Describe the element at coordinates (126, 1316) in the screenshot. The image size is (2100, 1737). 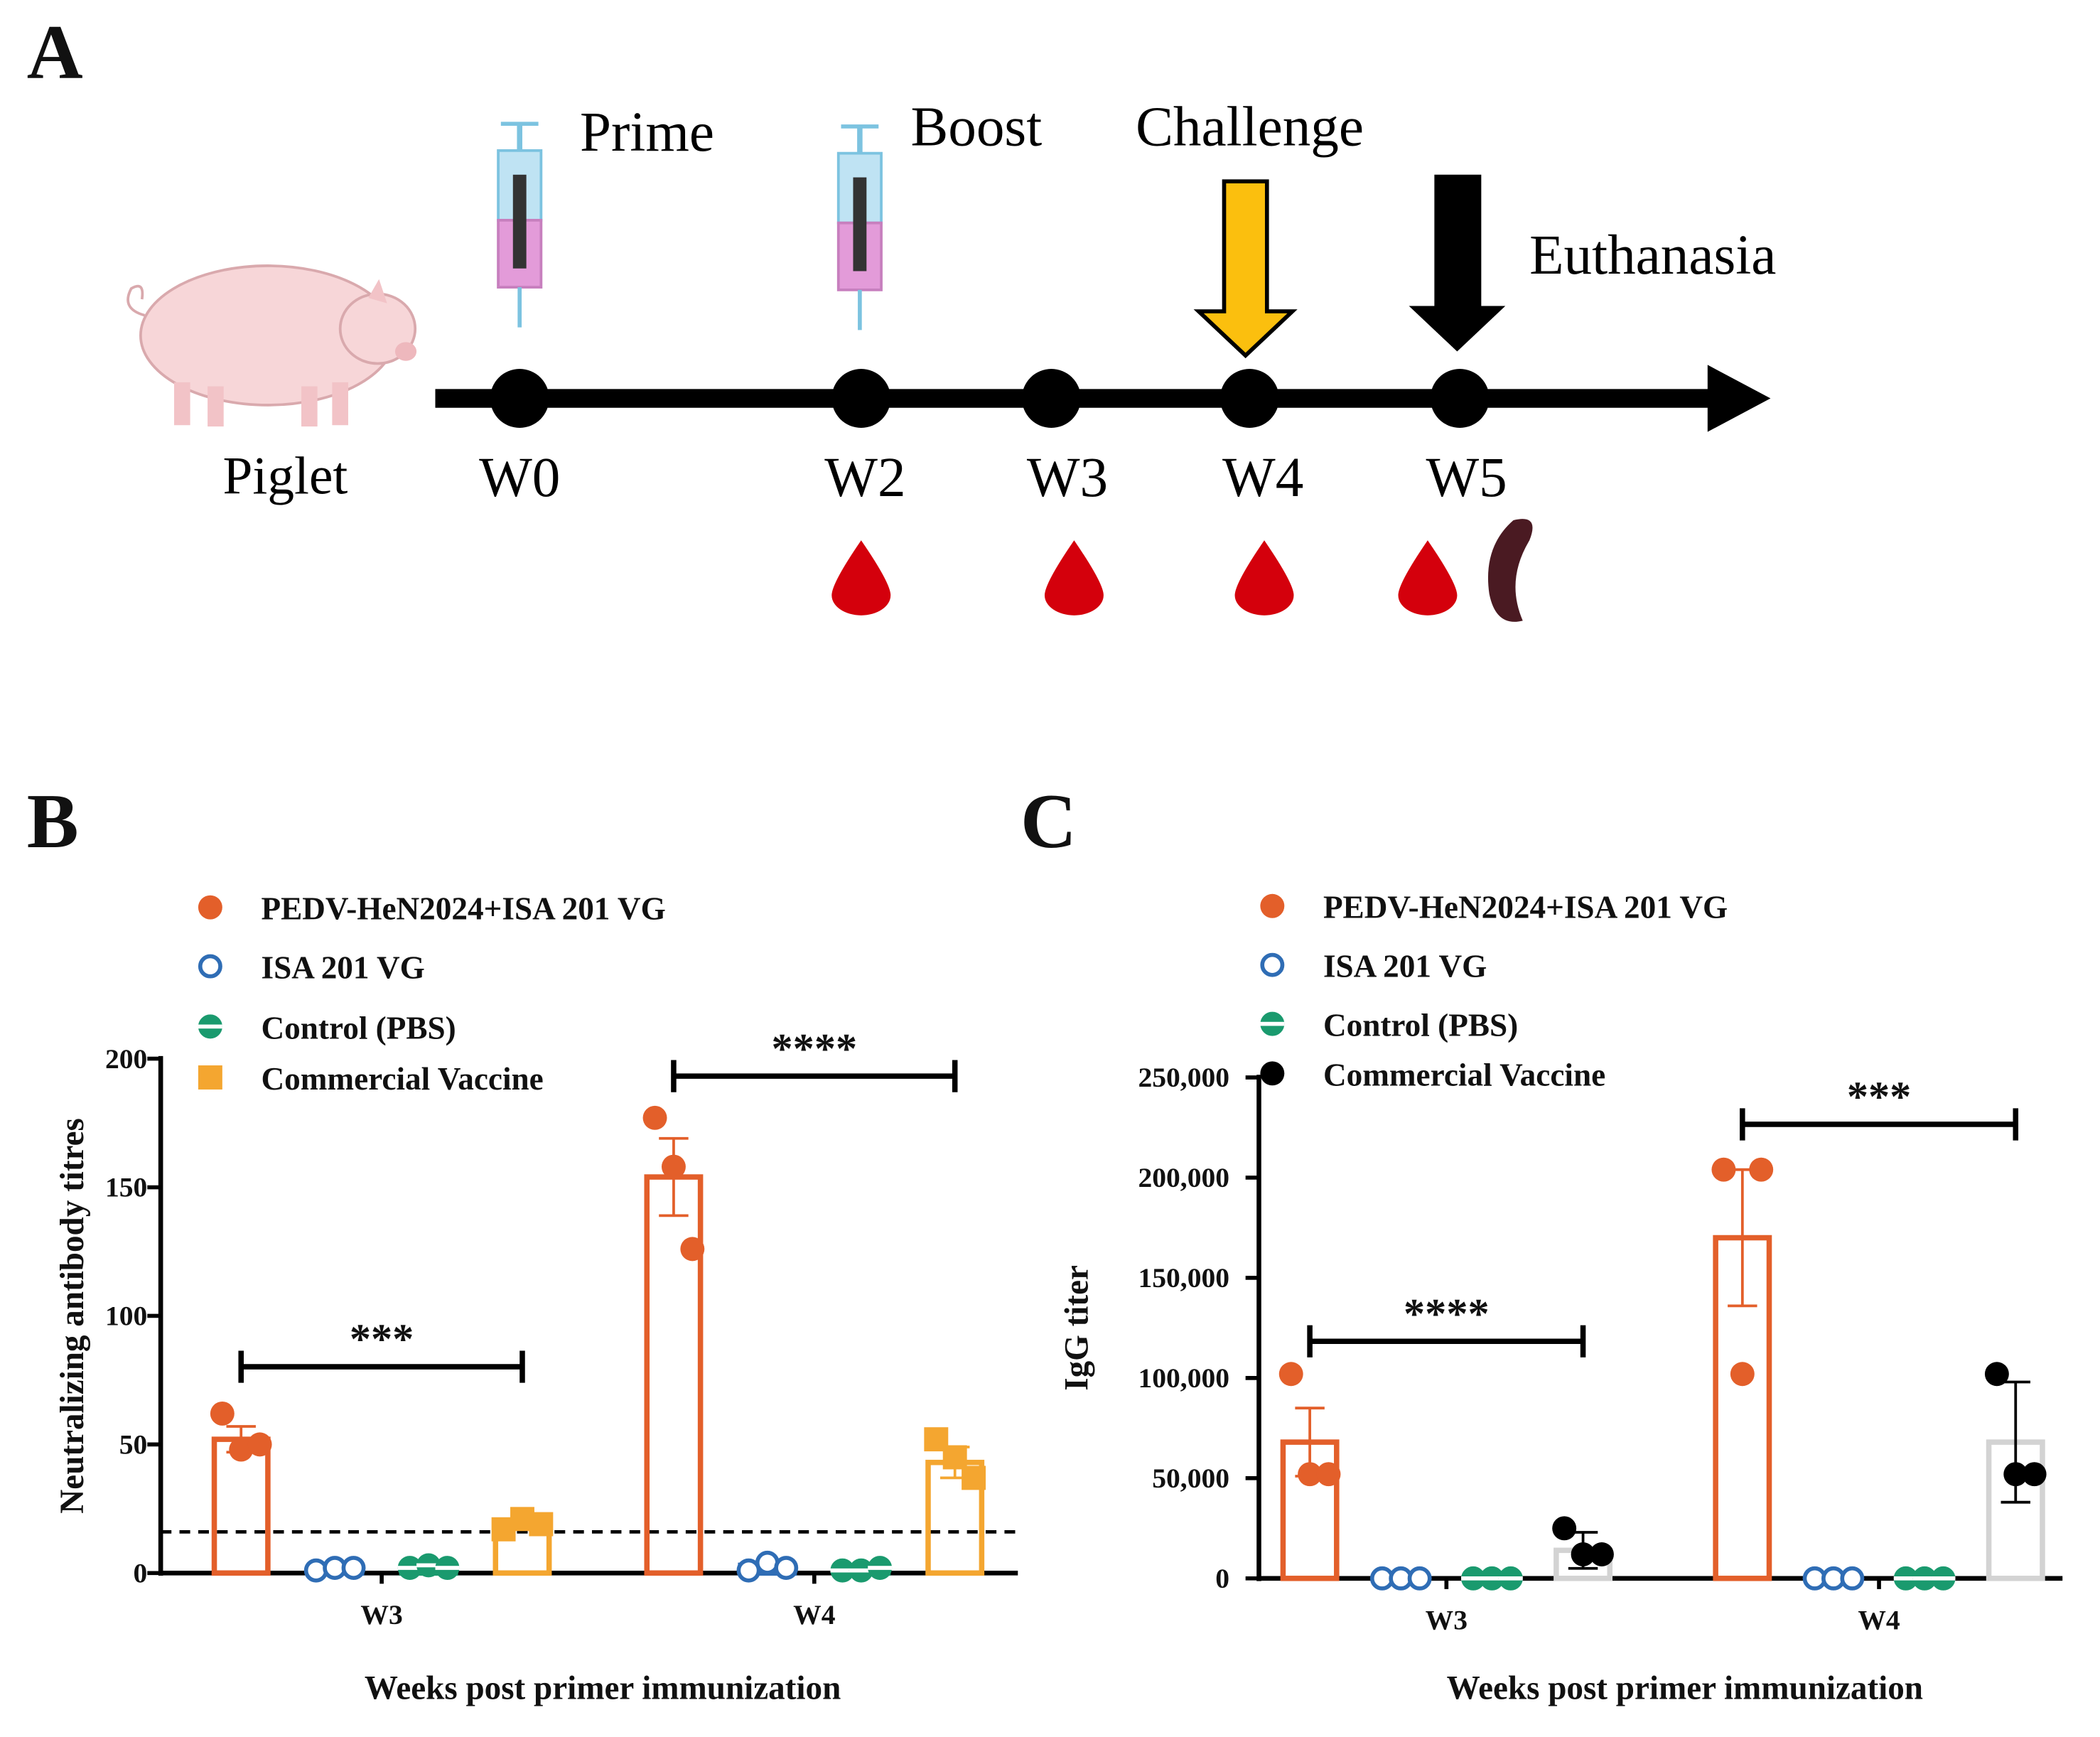
I see `y-tick-label: 100` at that location.